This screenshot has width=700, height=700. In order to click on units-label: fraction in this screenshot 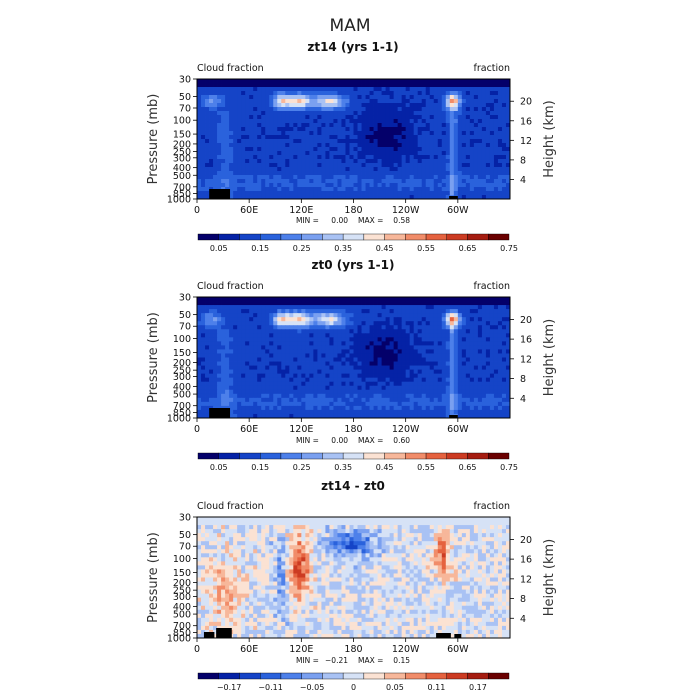, I will do `click(492, 286)`.